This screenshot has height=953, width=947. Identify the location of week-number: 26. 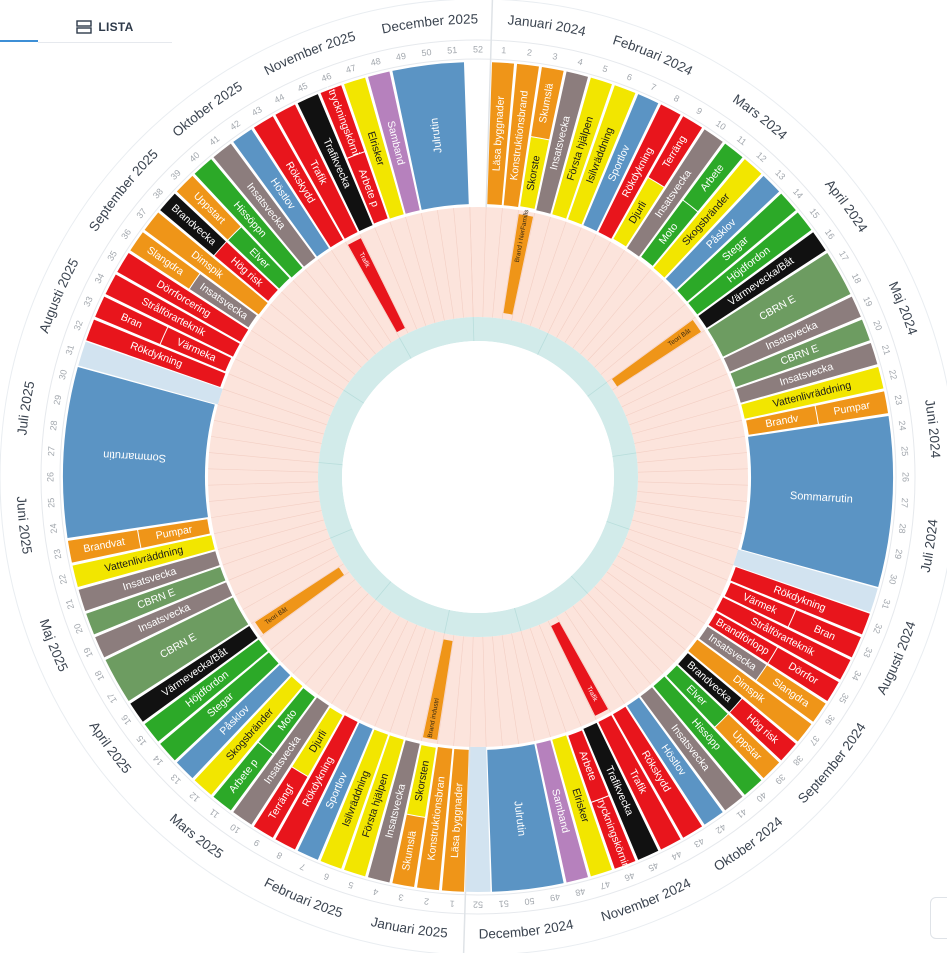
(906, 477).